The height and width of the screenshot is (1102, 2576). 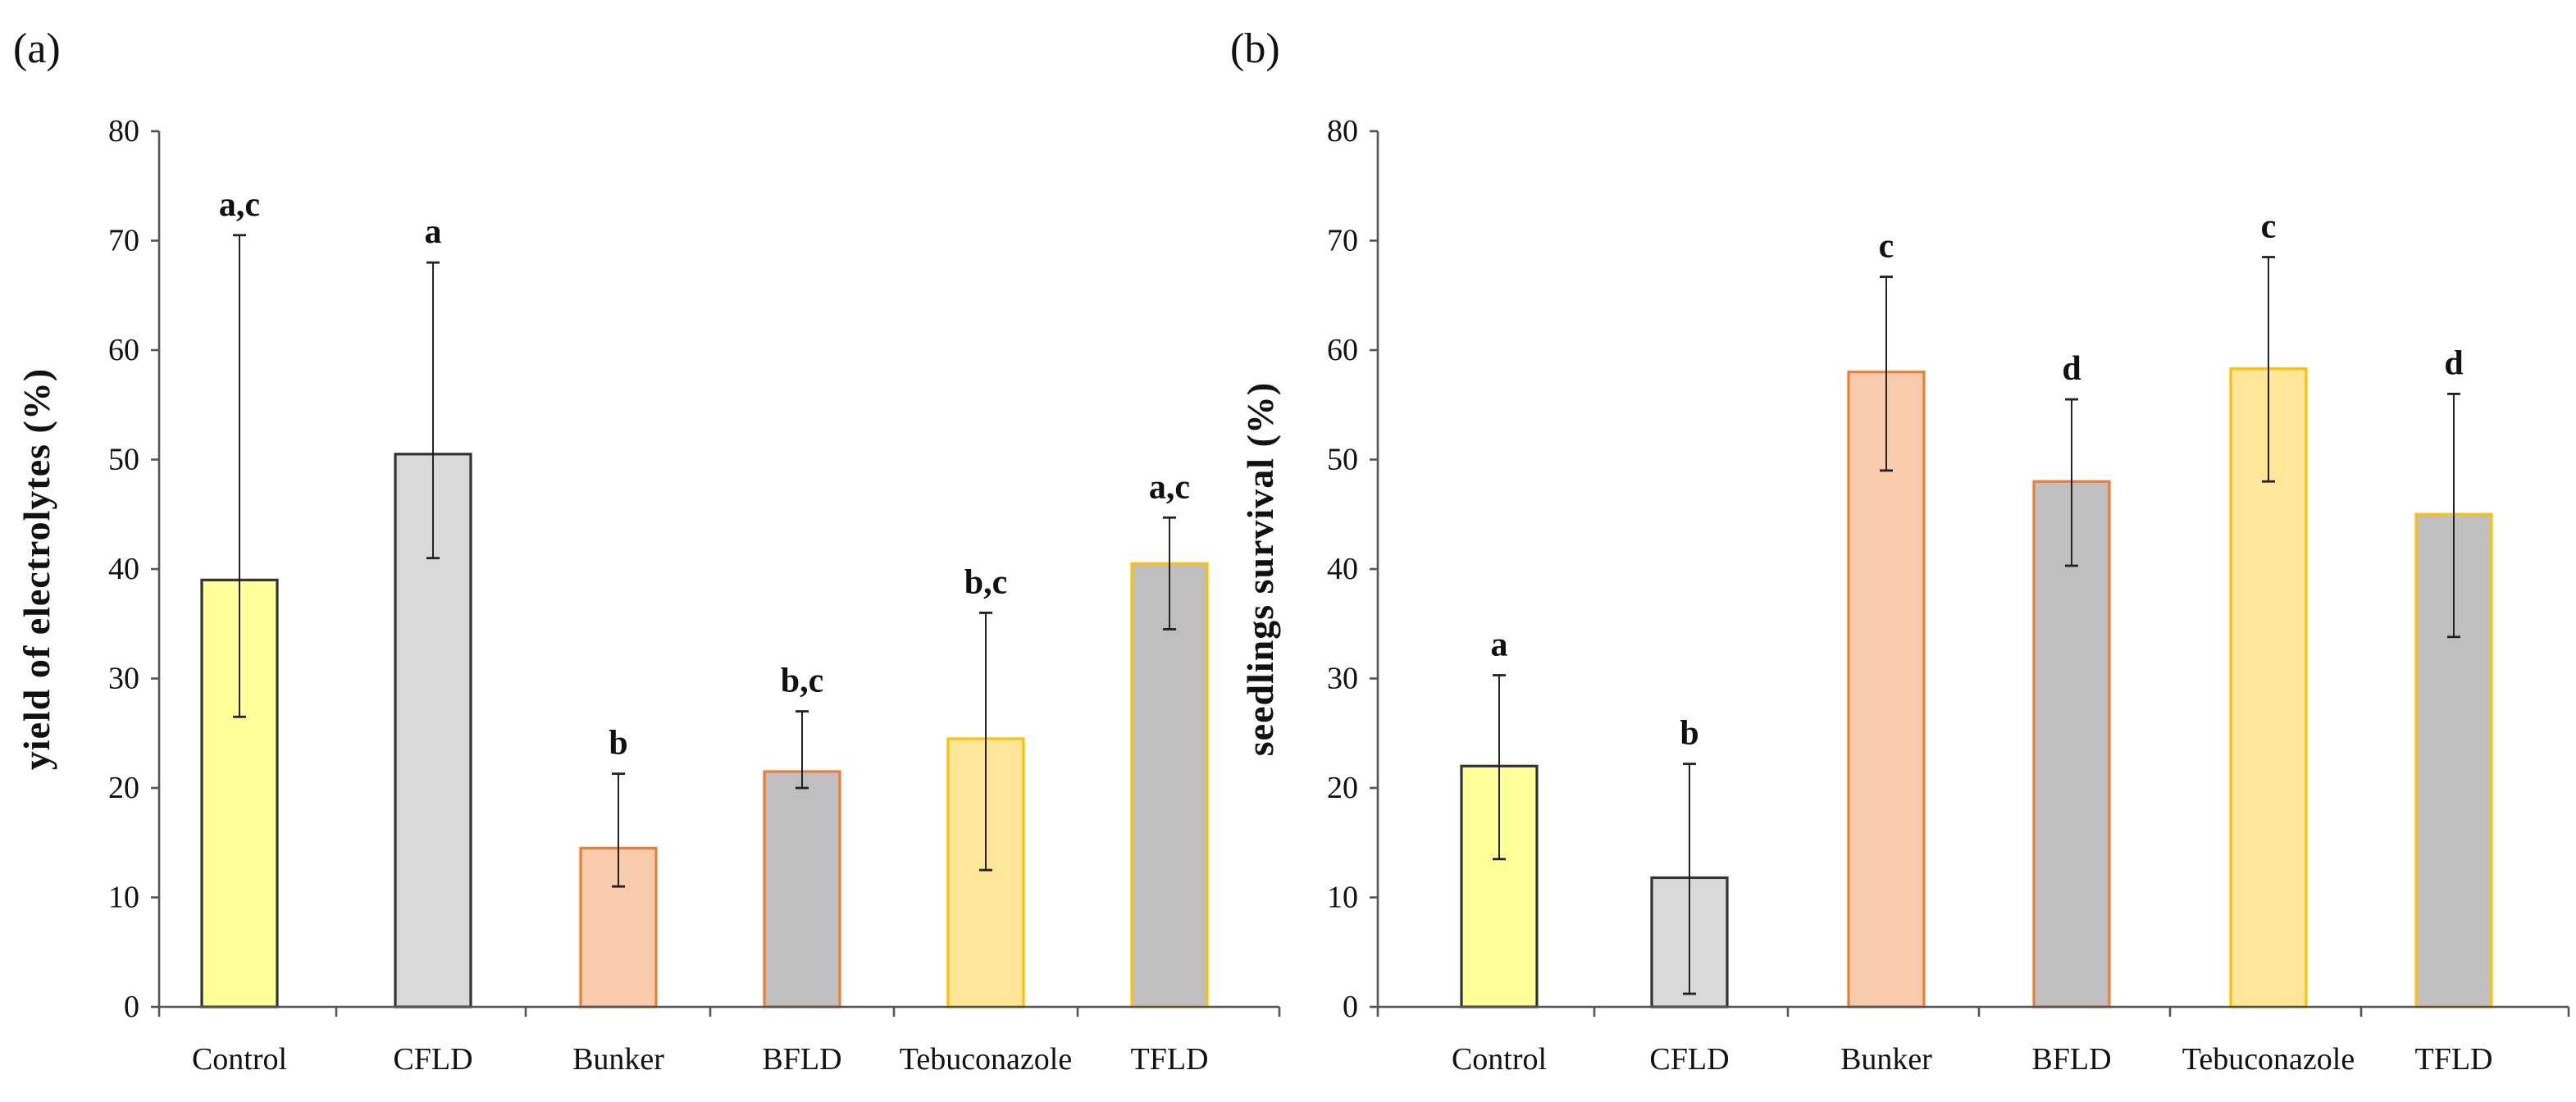 I want to click on bar-bunker, so click(x=1886, y=690).